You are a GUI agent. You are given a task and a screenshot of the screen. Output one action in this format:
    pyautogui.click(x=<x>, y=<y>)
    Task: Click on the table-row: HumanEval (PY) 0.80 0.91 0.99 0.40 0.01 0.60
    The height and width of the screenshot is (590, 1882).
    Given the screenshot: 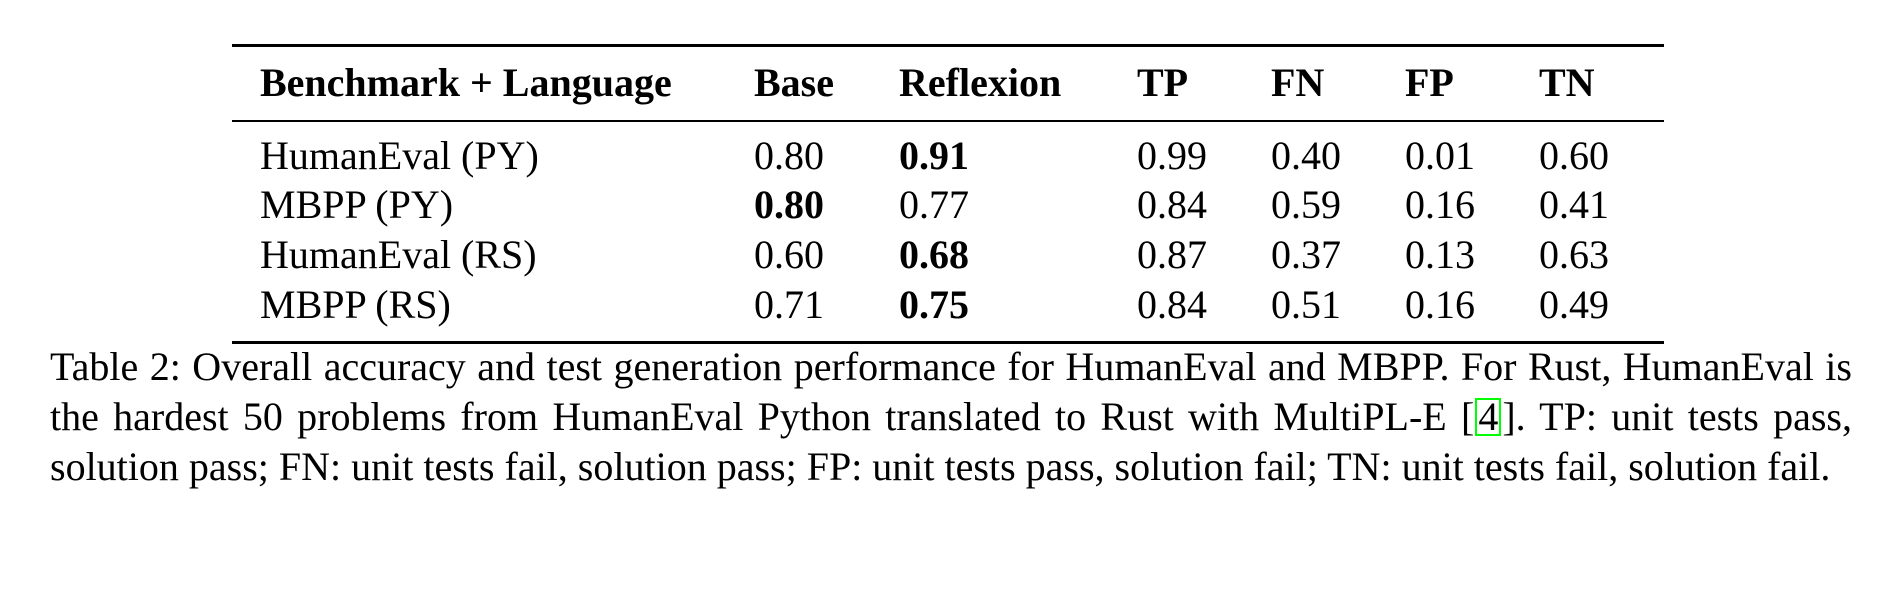 What is the action you would take?
    pyautogui.click(x=948, y=149)
    